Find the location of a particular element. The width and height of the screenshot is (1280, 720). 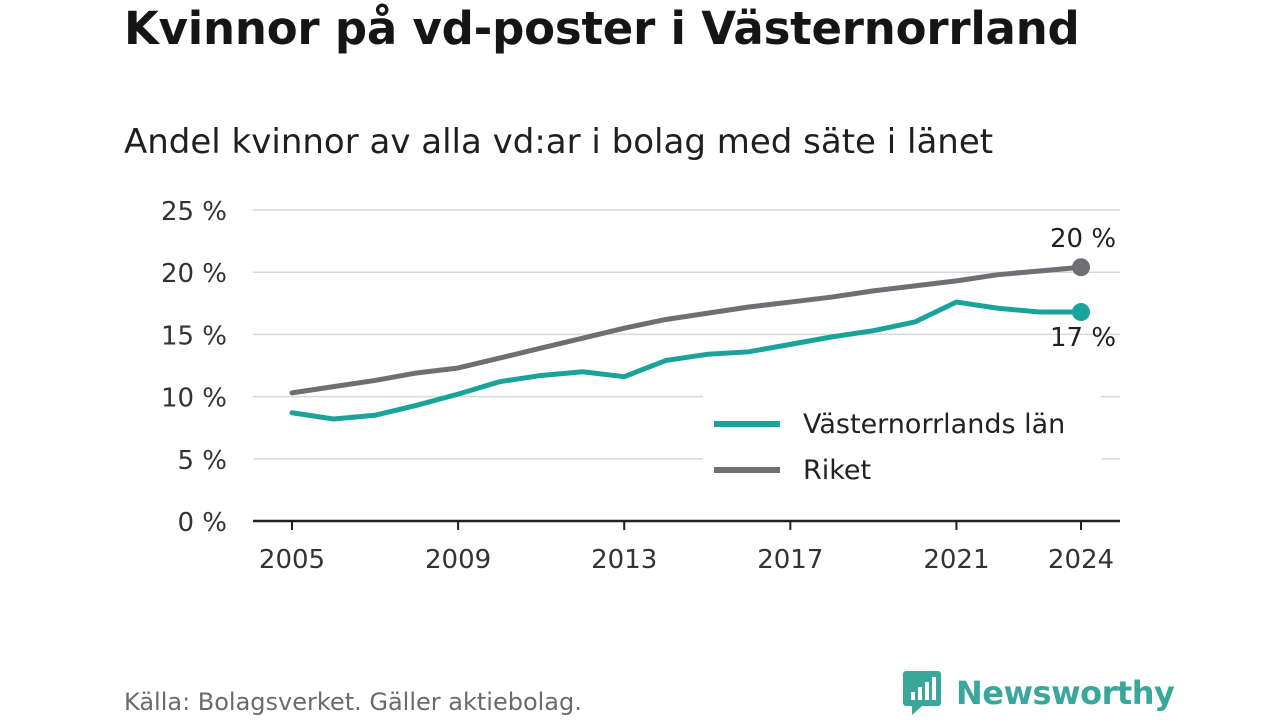

end-label-vasternorrland: 17 % is located at coordinates (1083, 338).